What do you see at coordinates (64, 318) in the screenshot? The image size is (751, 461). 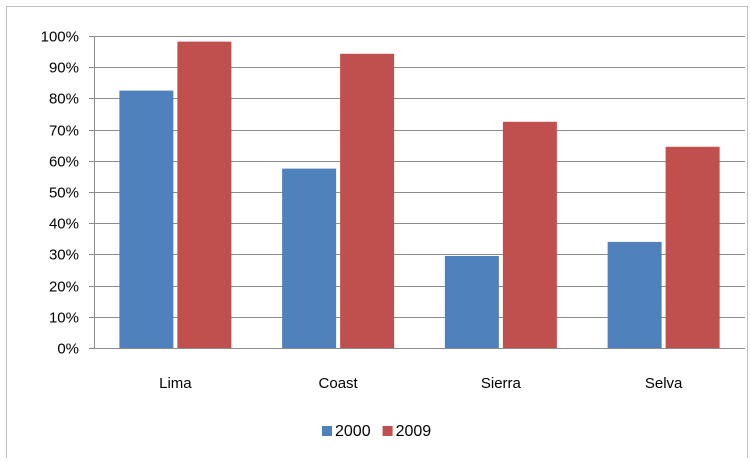 I see `y-tick-label: 10%` at bounding box center [64, 318].